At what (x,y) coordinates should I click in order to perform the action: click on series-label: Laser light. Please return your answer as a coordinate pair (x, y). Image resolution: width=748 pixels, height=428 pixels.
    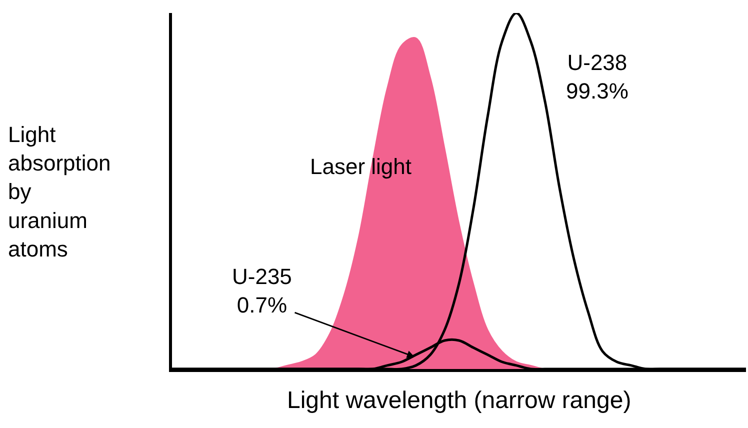
    Looking at the image, I should click on (361, 166).